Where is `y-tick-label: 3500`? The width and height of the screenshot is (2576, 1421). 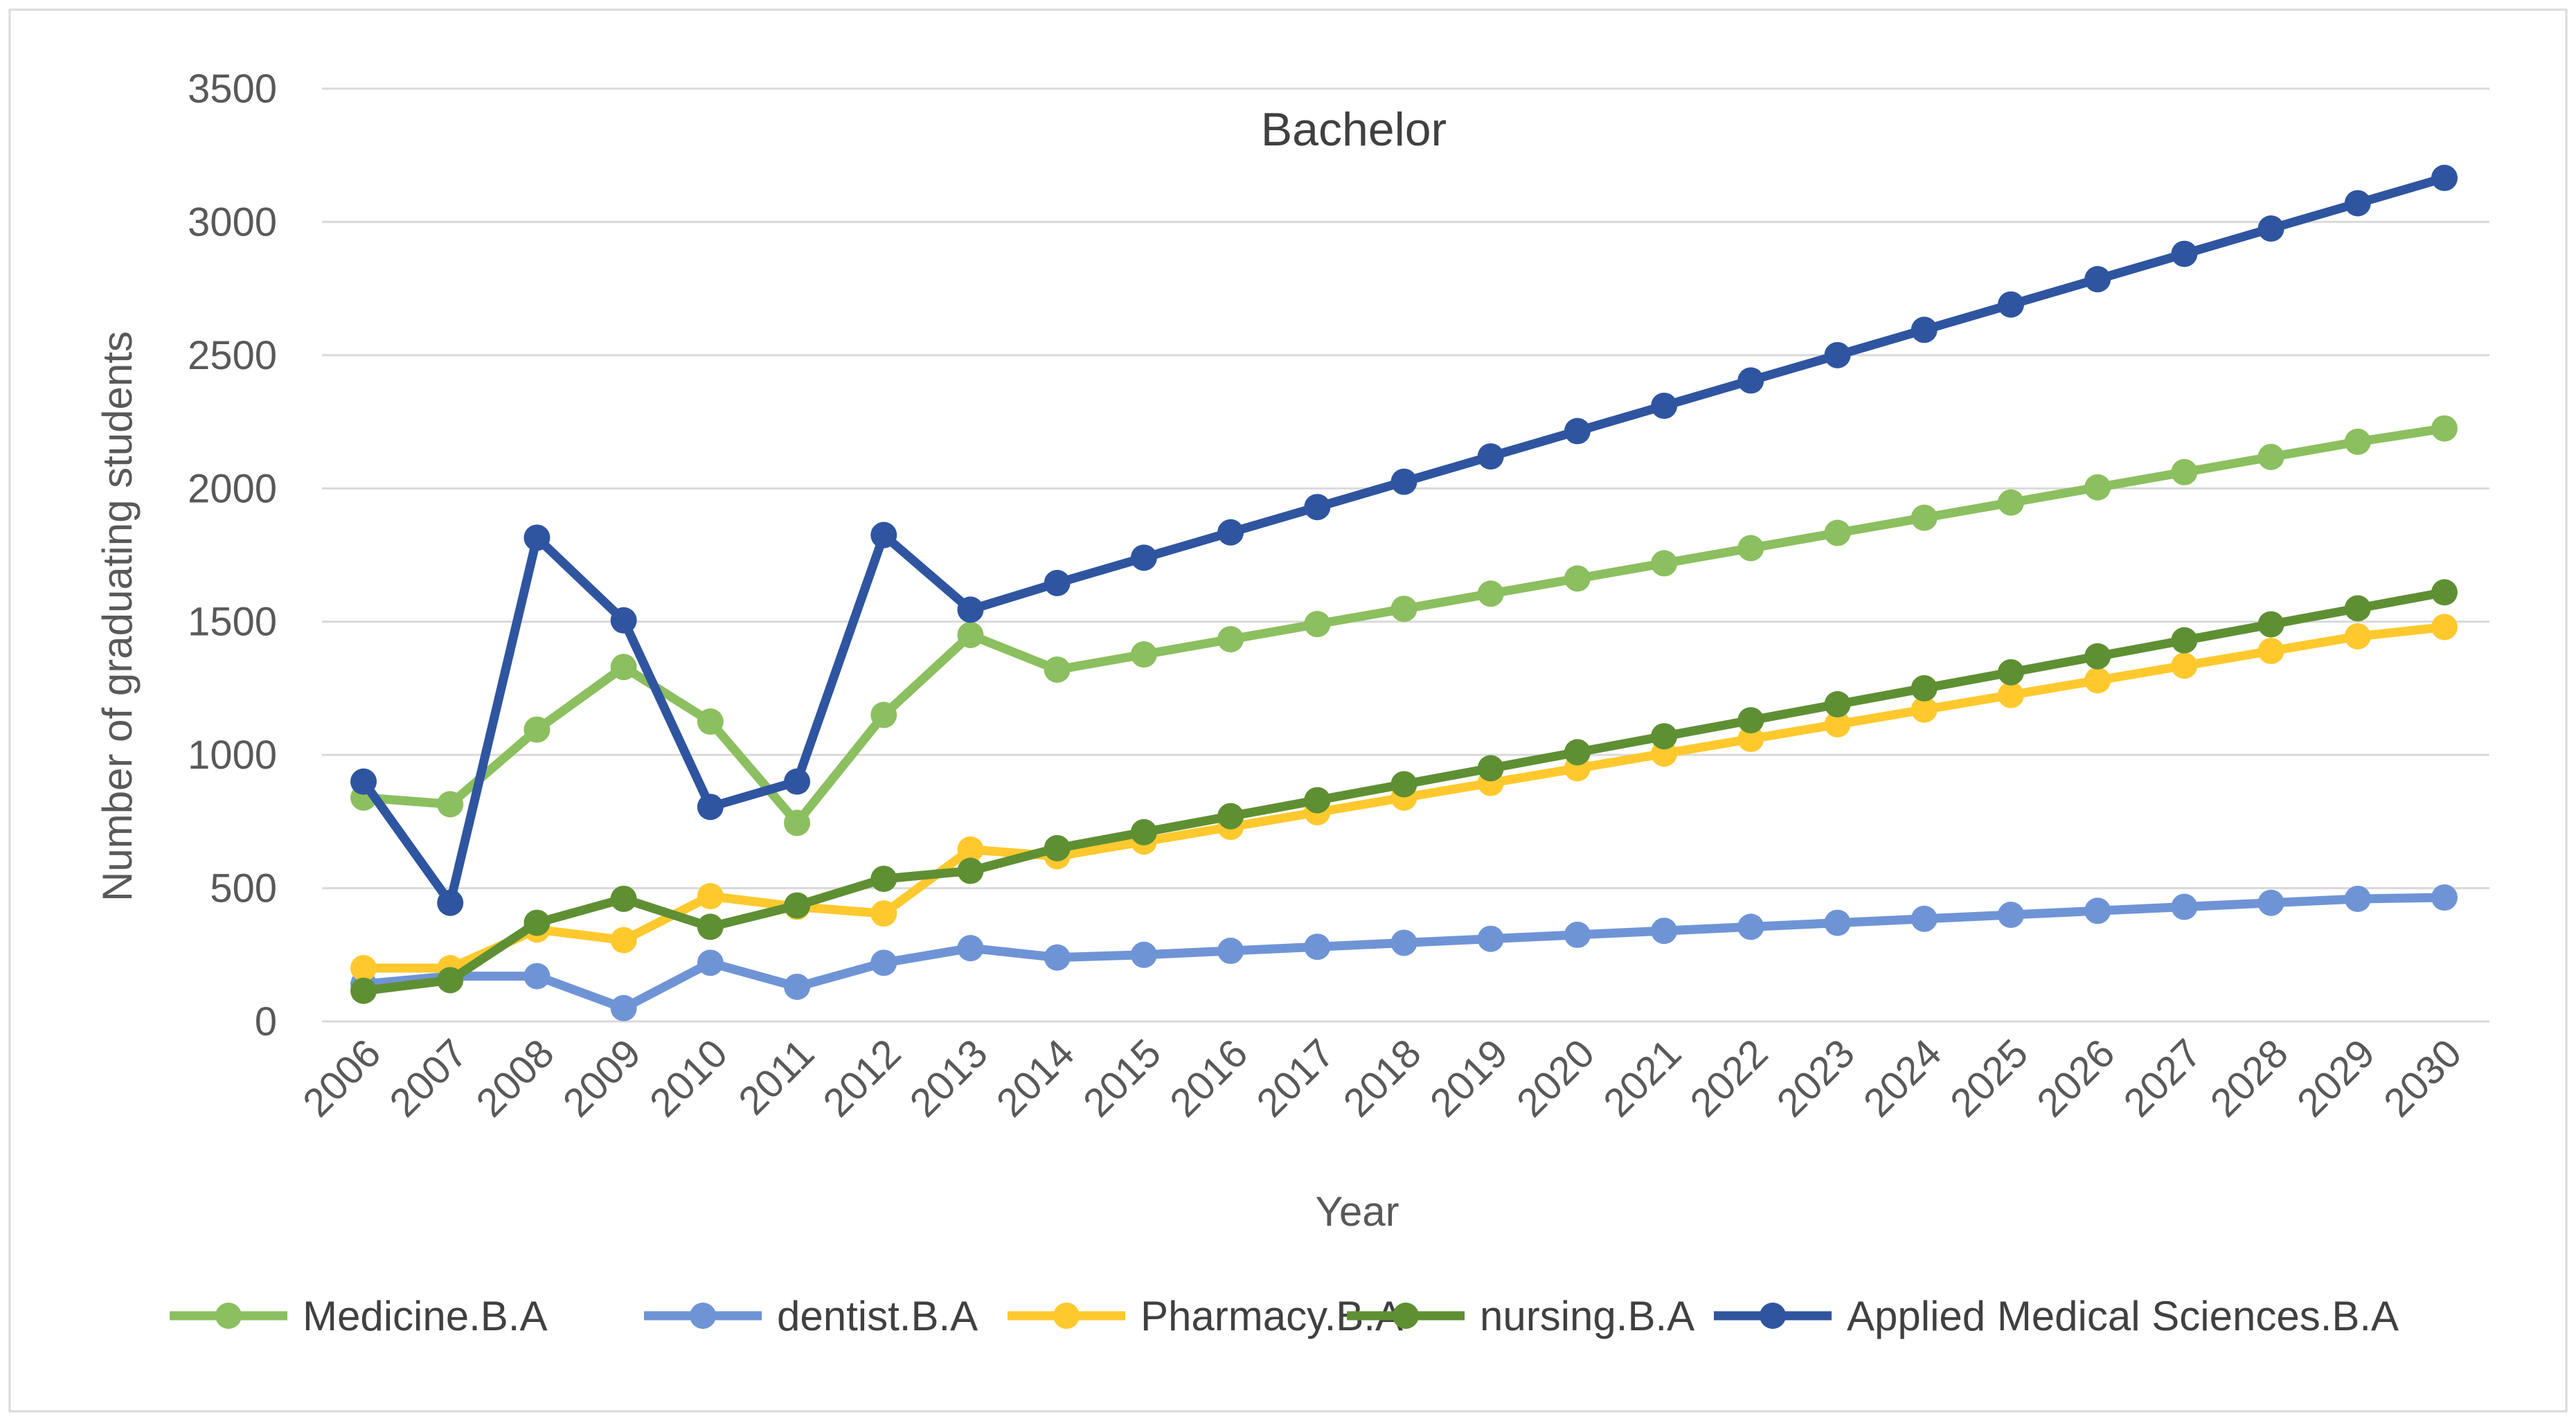 y-tick-label: 3500 is located at coordinates (232, 88).